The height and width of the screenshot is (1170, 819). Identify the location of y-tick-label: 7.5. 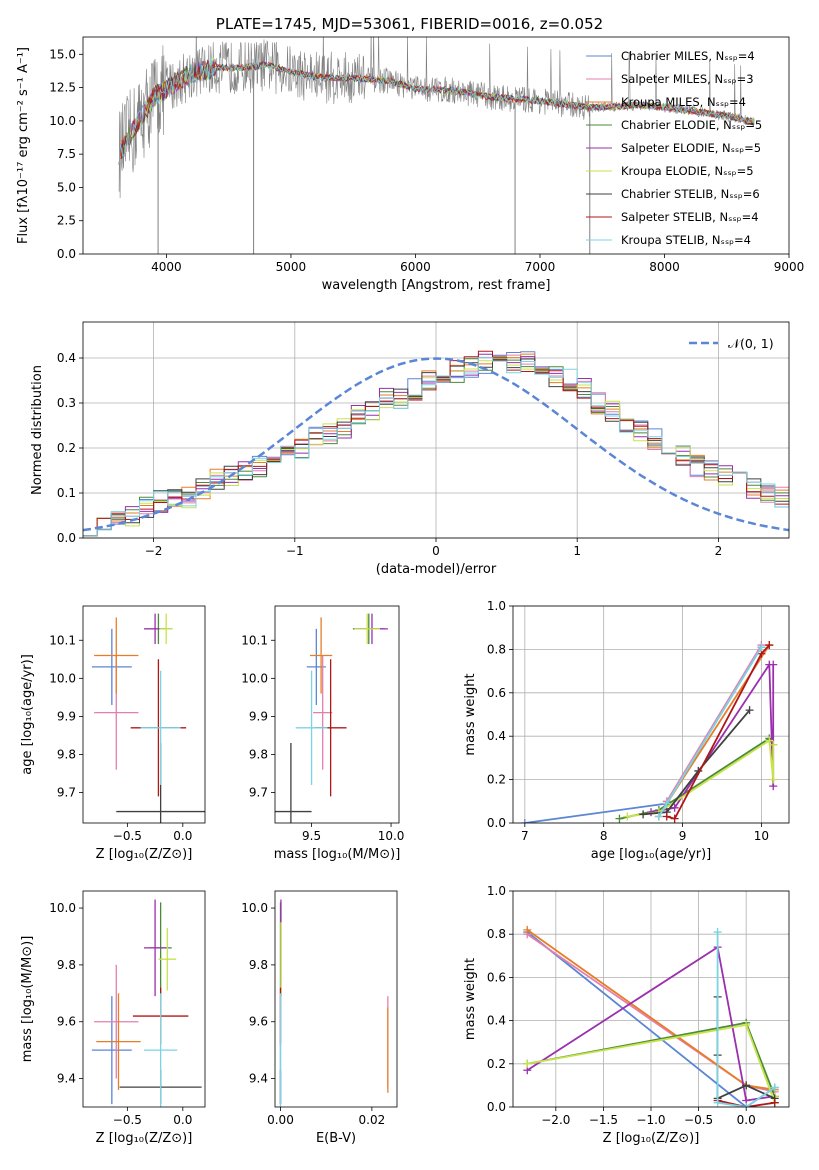
(66, 154).